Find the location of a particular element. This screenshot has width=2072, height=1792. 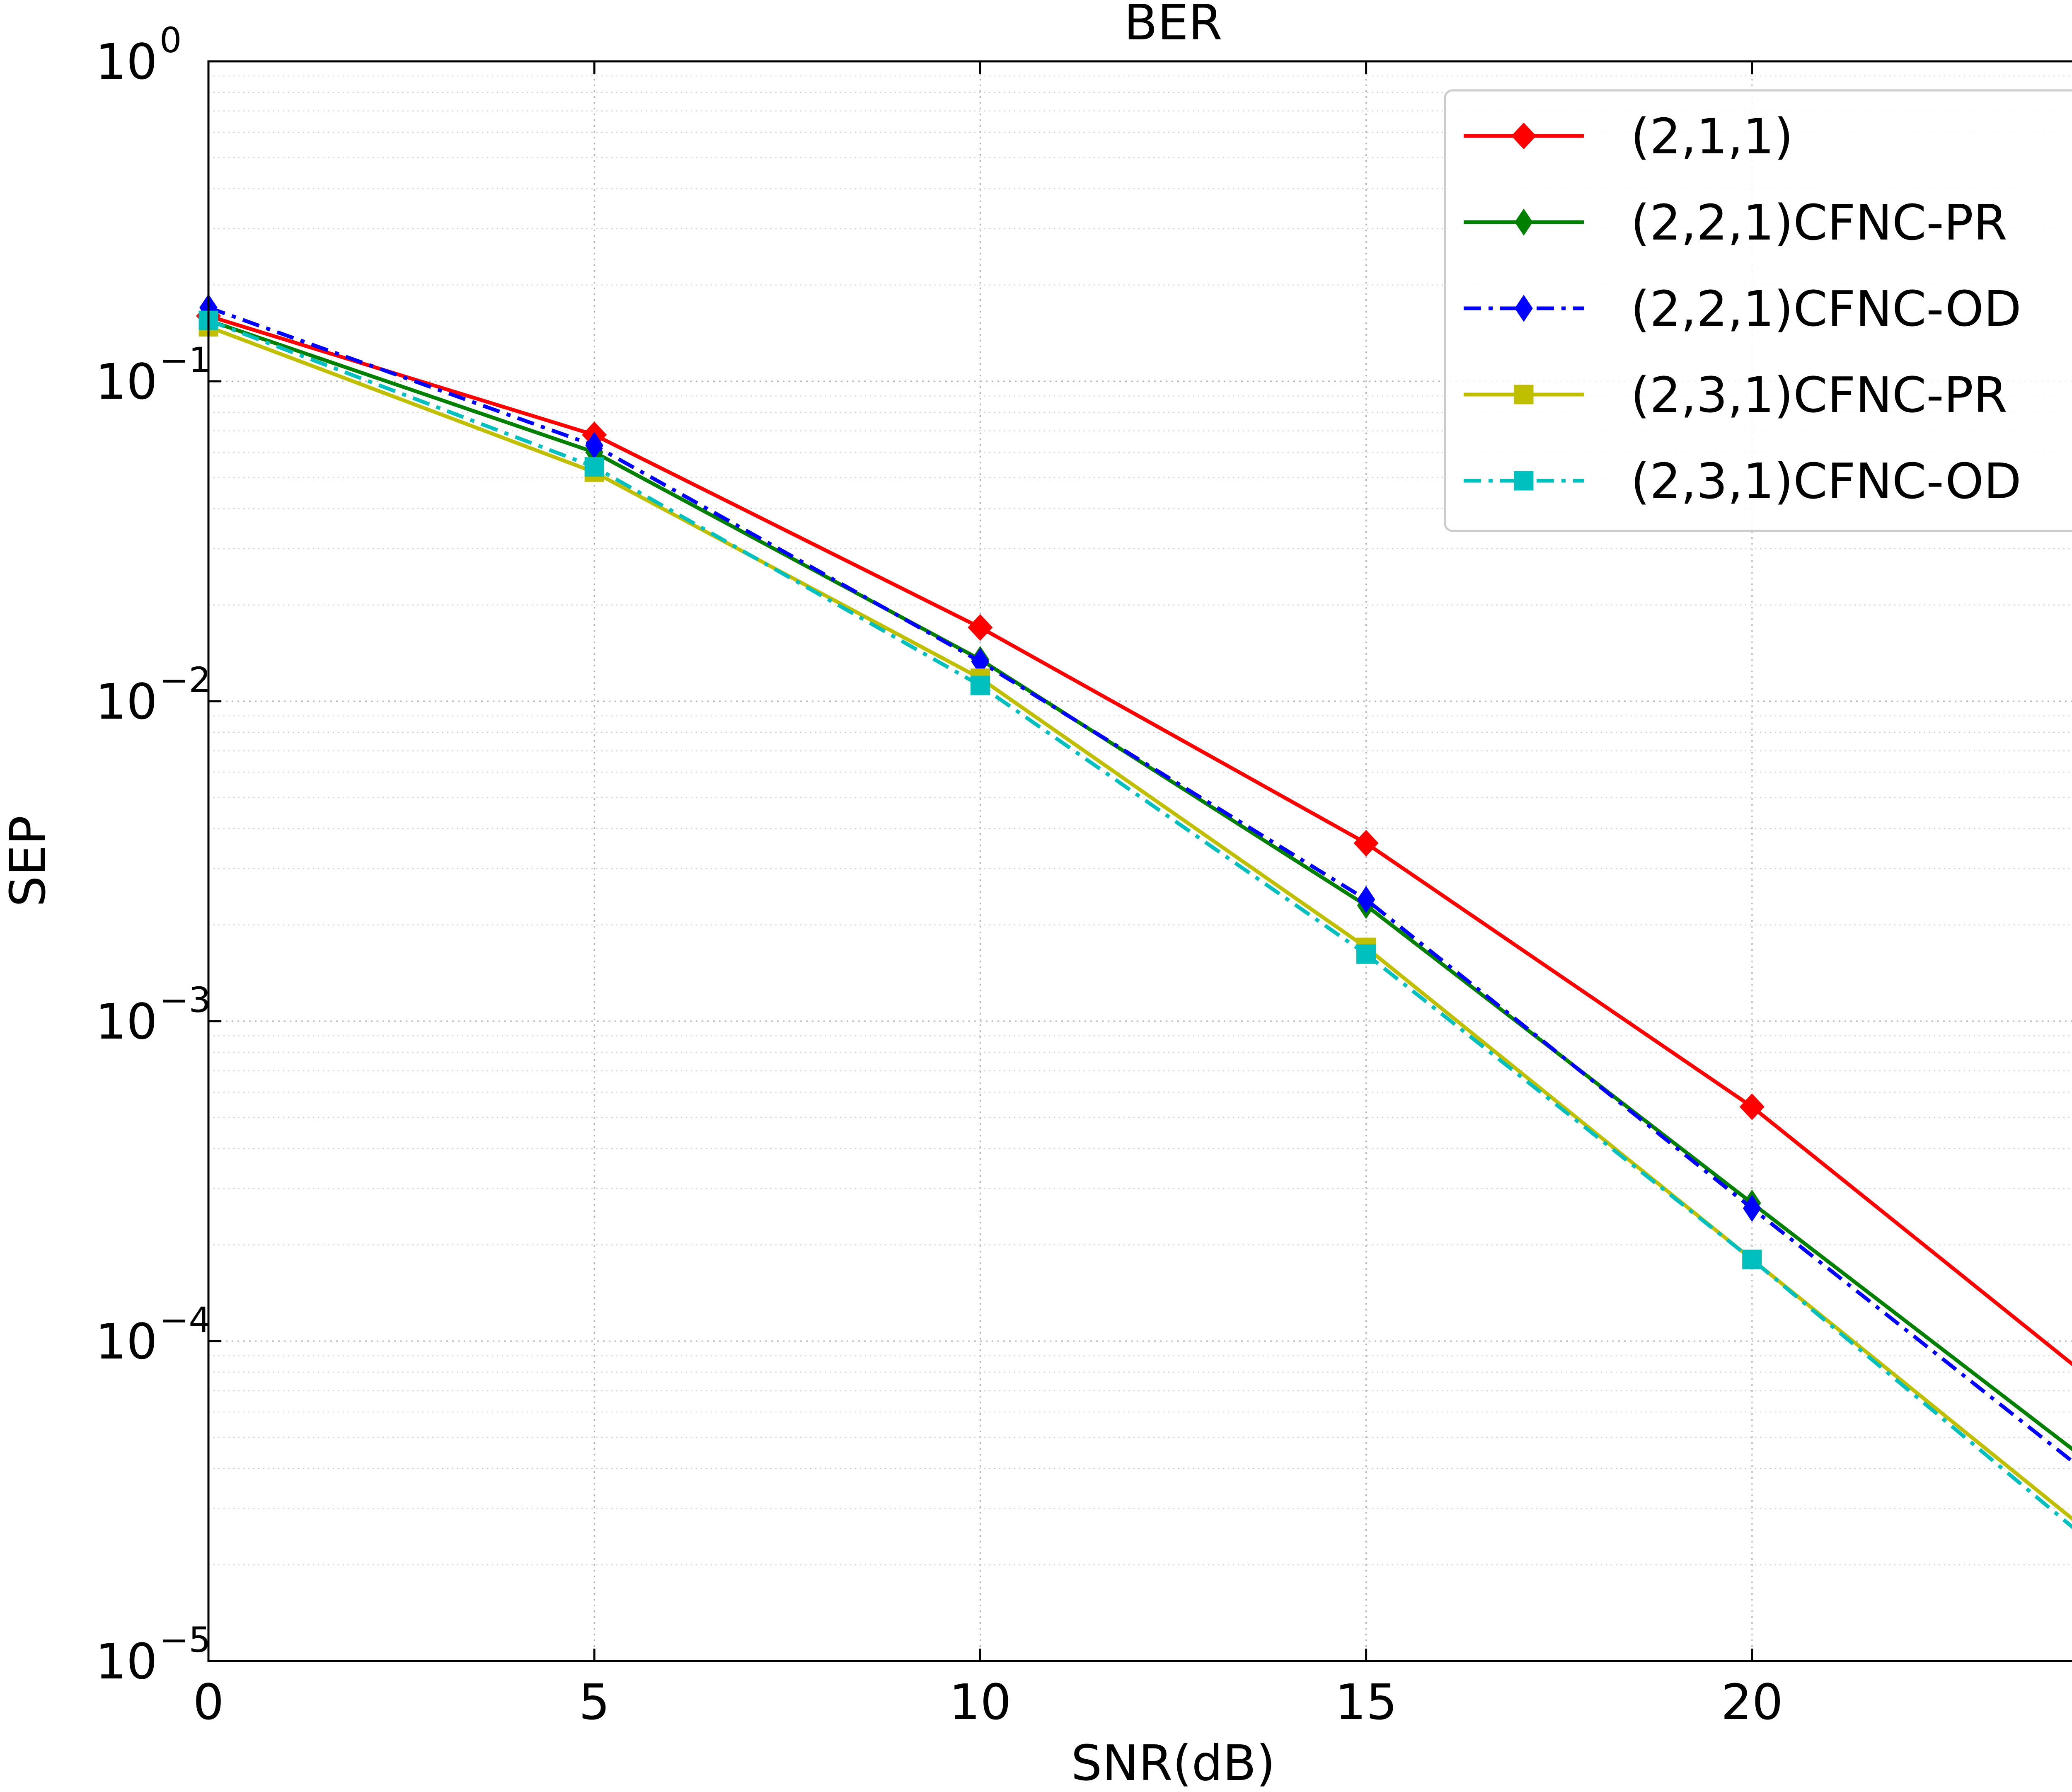

y-tick-exponent: 0 is located at coordinates (171, 40).